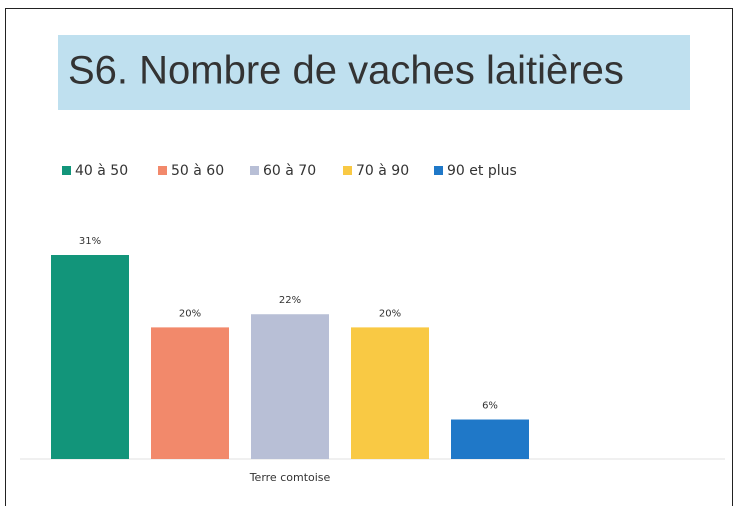  Describe the element at coordinates (289, 171) in the screenshot. I see `legend-label: 60 à 70` at that location.